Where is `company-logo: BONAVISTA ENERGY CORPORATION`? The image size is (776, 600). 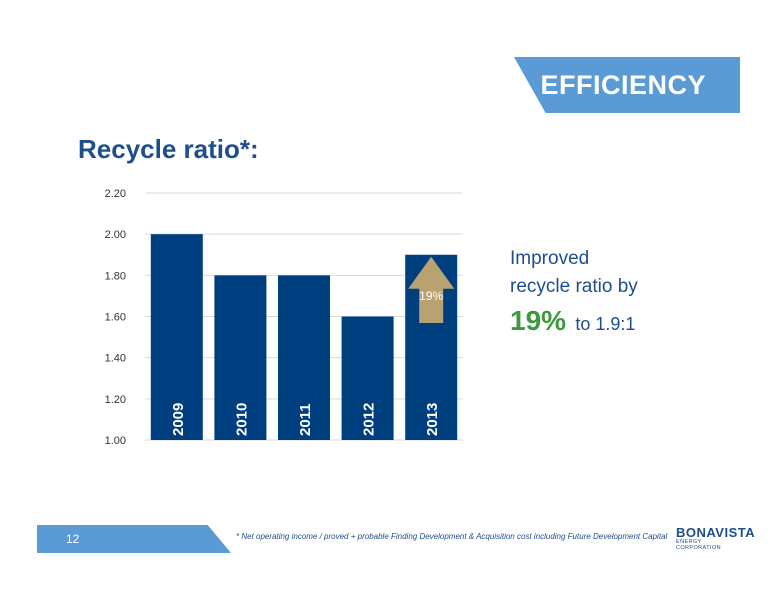
company-logo: BONAVISTA ENERGY CORPORATION is located at coordinates (716, 538).